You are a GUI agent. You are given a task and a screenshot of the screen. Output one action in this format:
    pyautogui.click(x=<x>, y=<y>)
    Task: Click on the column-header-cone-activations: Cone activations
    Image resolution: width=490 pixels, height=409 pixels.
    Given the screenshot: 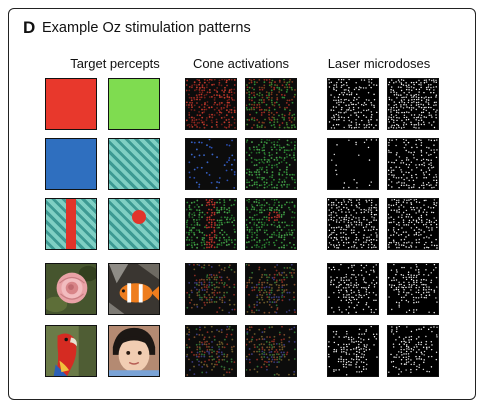 What is the action you would take?
    pyautogui.click(x=241, y=63)
    